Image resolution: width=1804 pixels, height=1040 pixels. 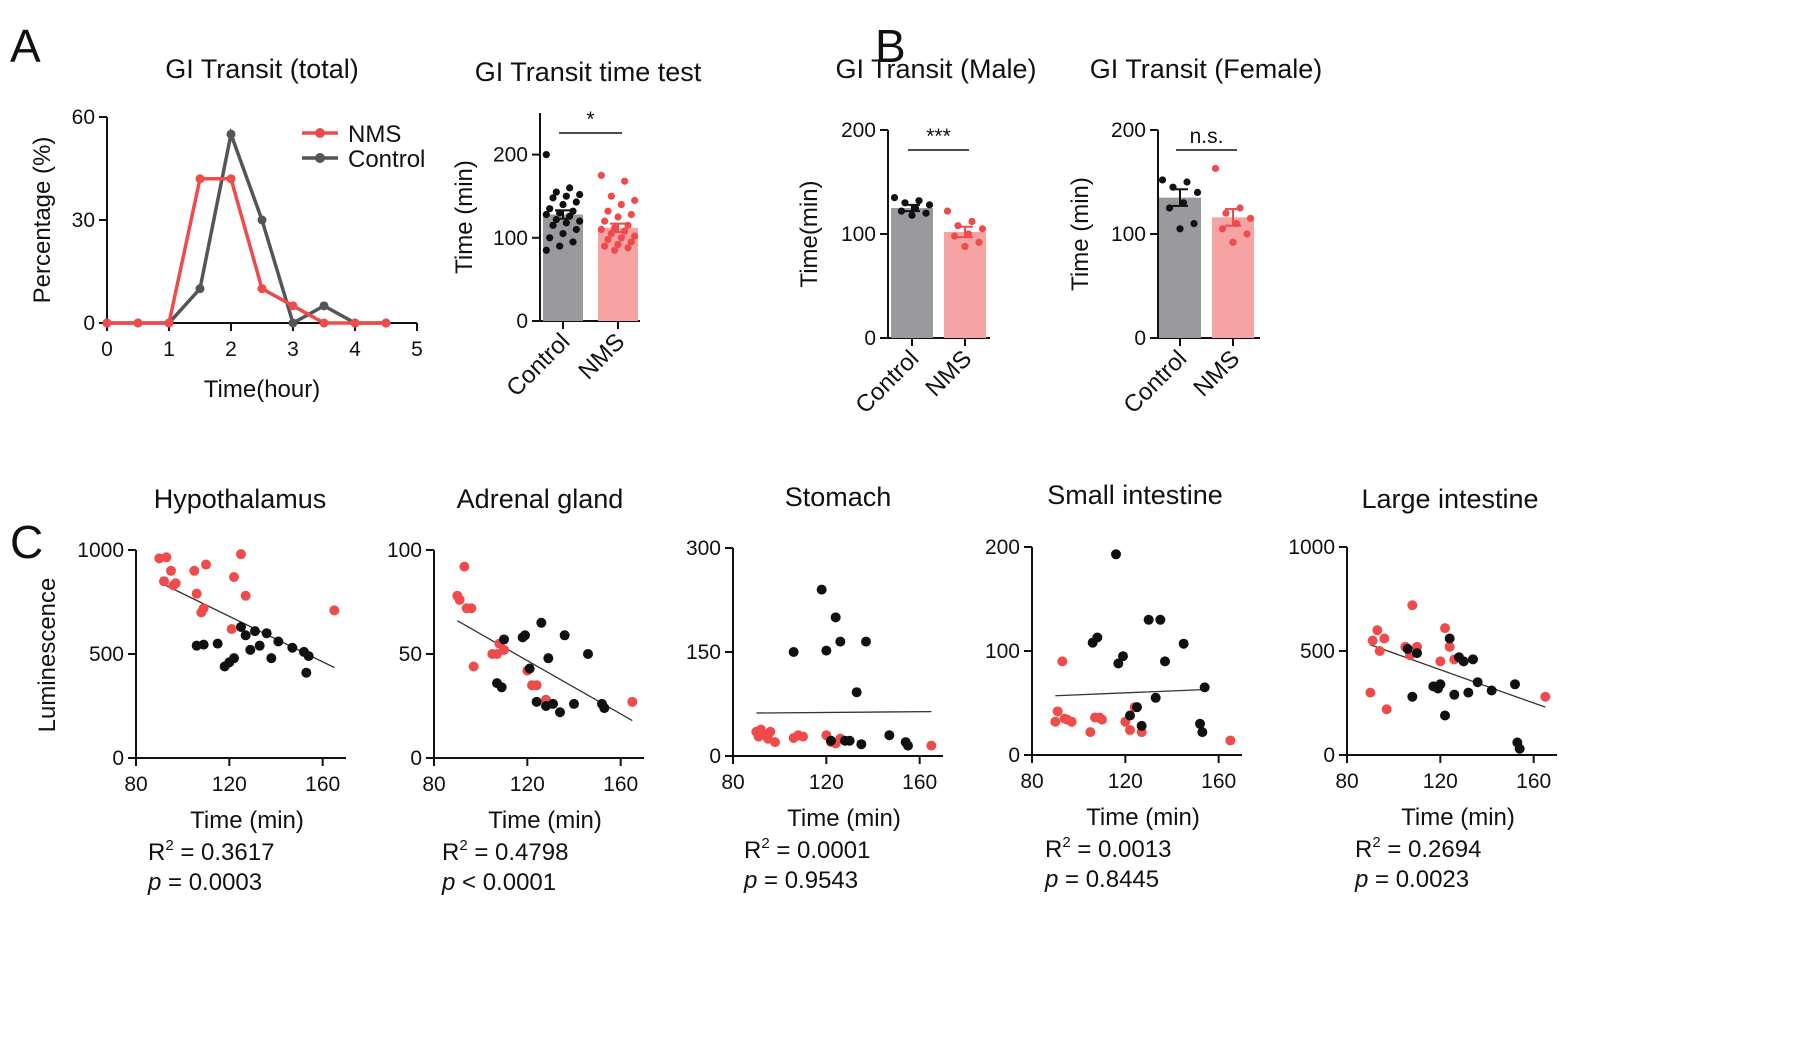 I want to click on category-label-control: Control, so click(x=538, y=365).